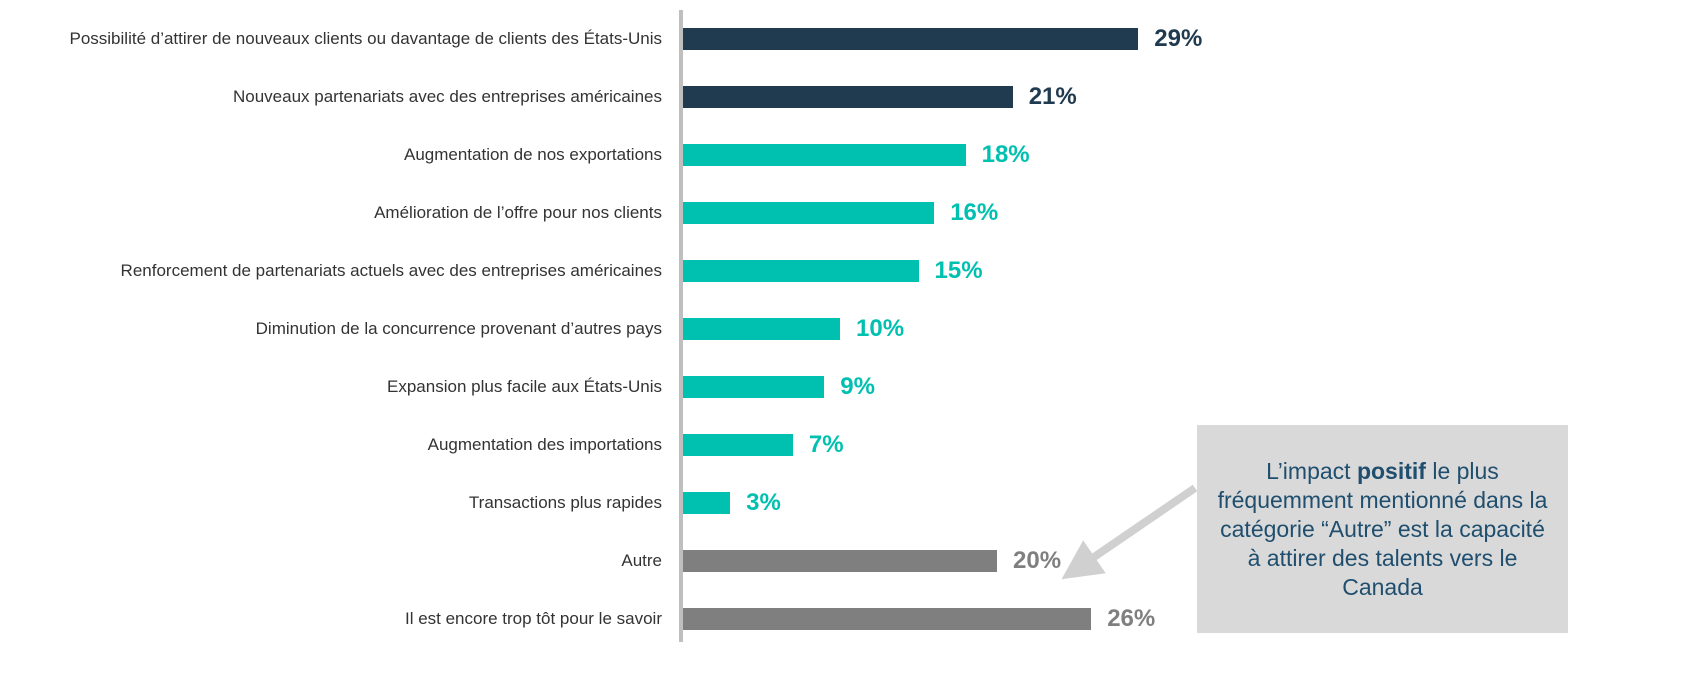  What do you see at coordinates (880, 328) in the screenshot?
I see `value-label: 10%` at bounding box center [880, 328].